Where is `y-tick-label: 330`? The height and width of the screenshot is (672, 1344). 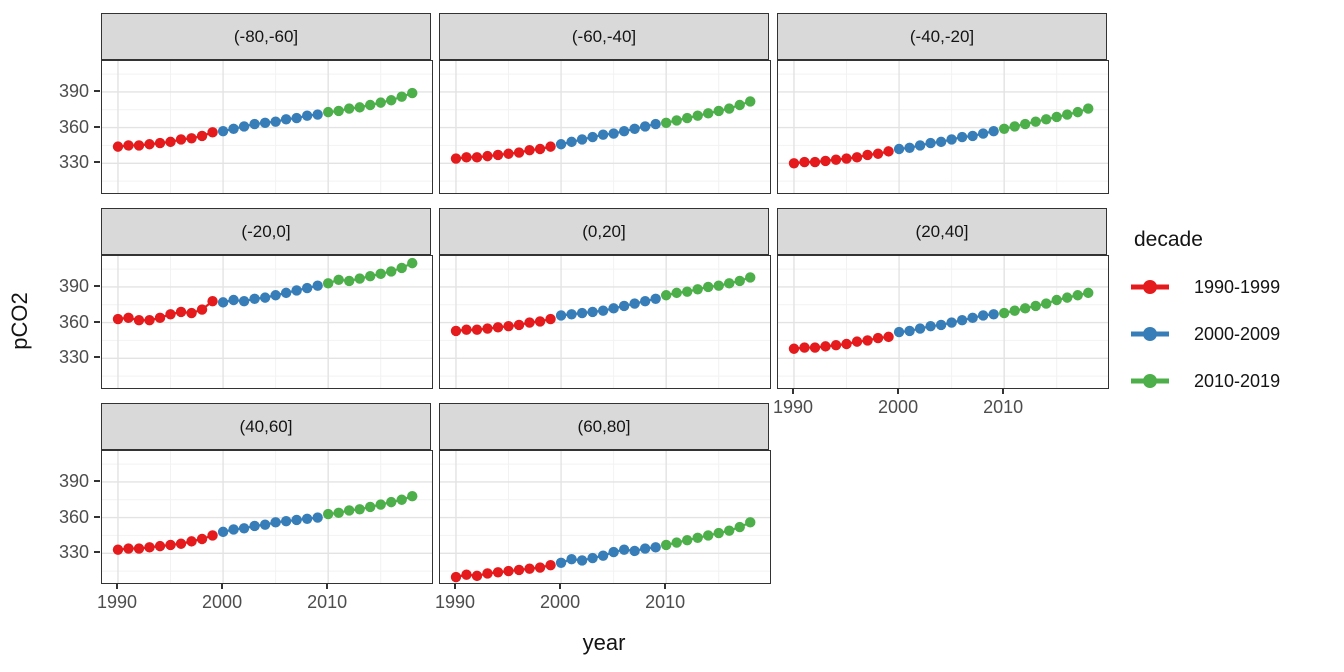
y-tick-label: 330 is located at coordinates (73, 162).